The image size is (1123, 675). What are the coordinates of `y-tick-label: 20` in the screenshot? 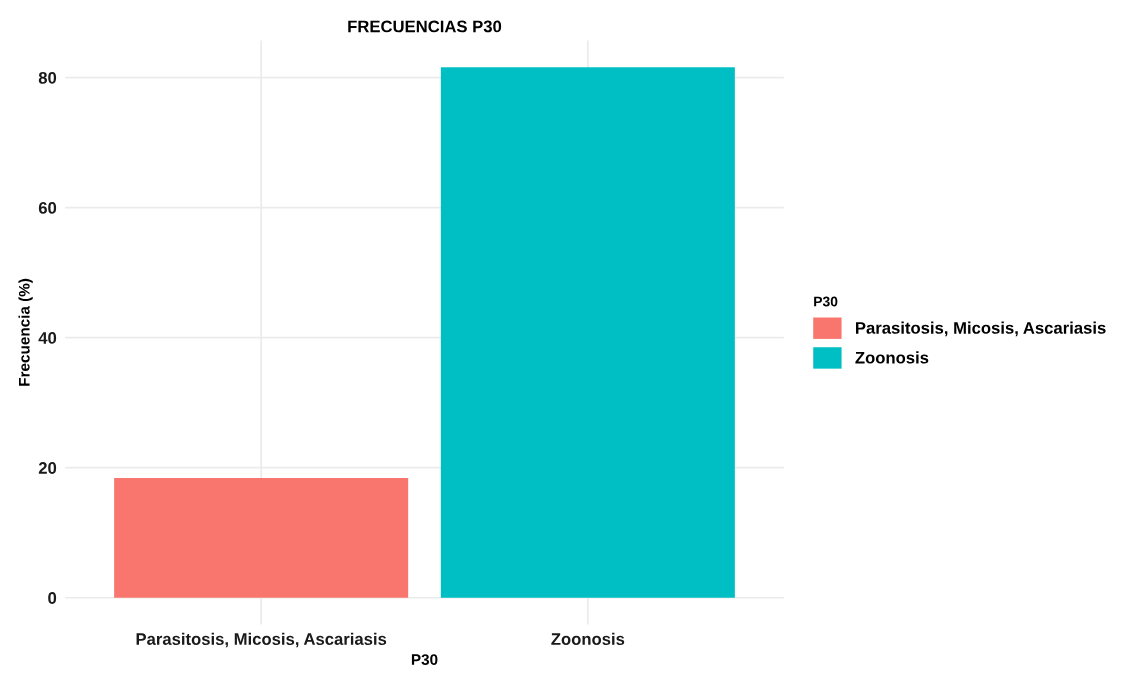 It's located at (47, 468).